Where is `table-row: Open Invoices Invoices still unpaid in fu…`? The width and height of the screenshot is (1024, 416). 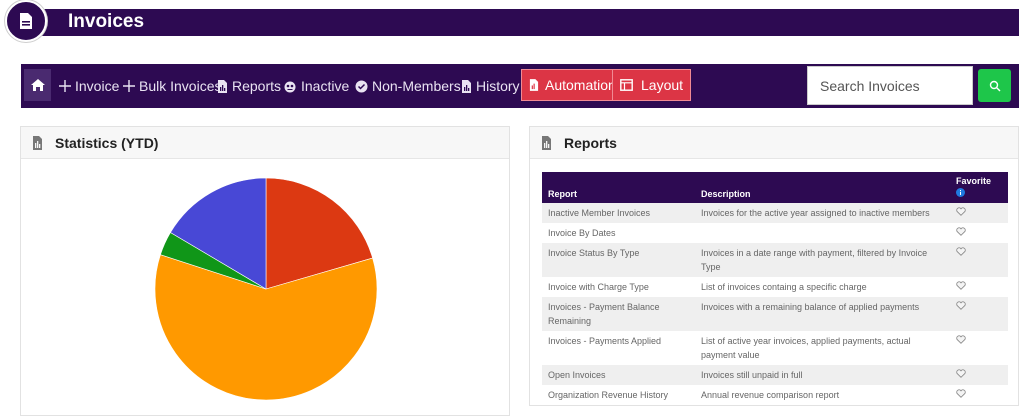
table-row: Open Invoices Invoices still unpaid in fu… is located at coordinates (775, 375).